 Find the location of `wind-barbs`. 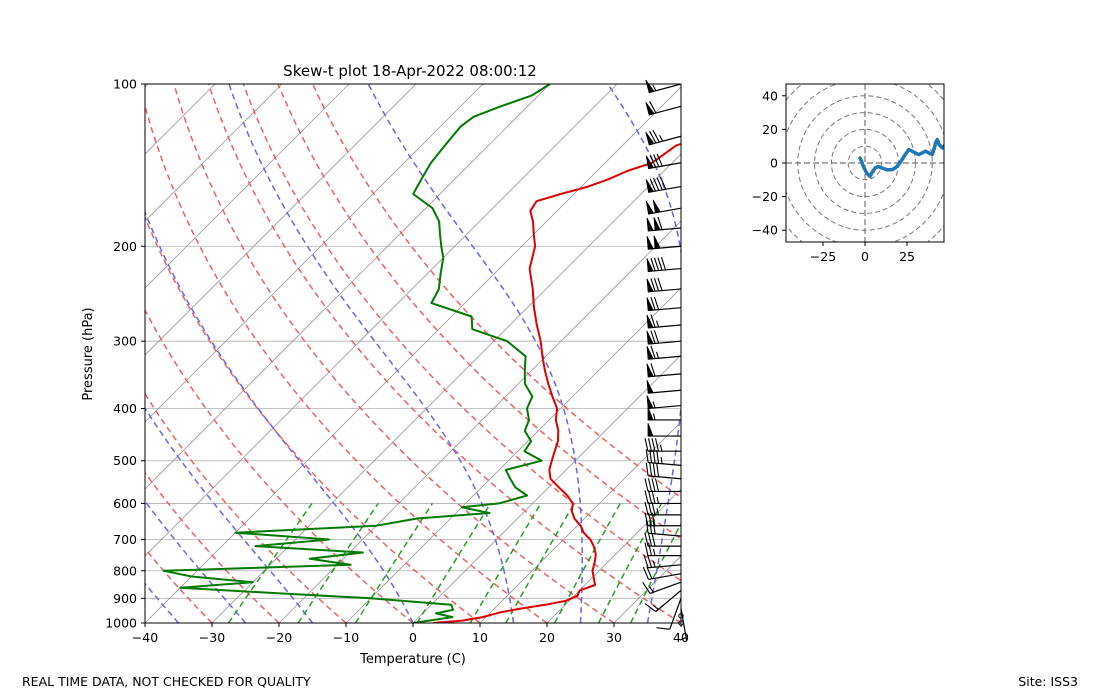

wind-barbs is located at coordinates (665, 360).